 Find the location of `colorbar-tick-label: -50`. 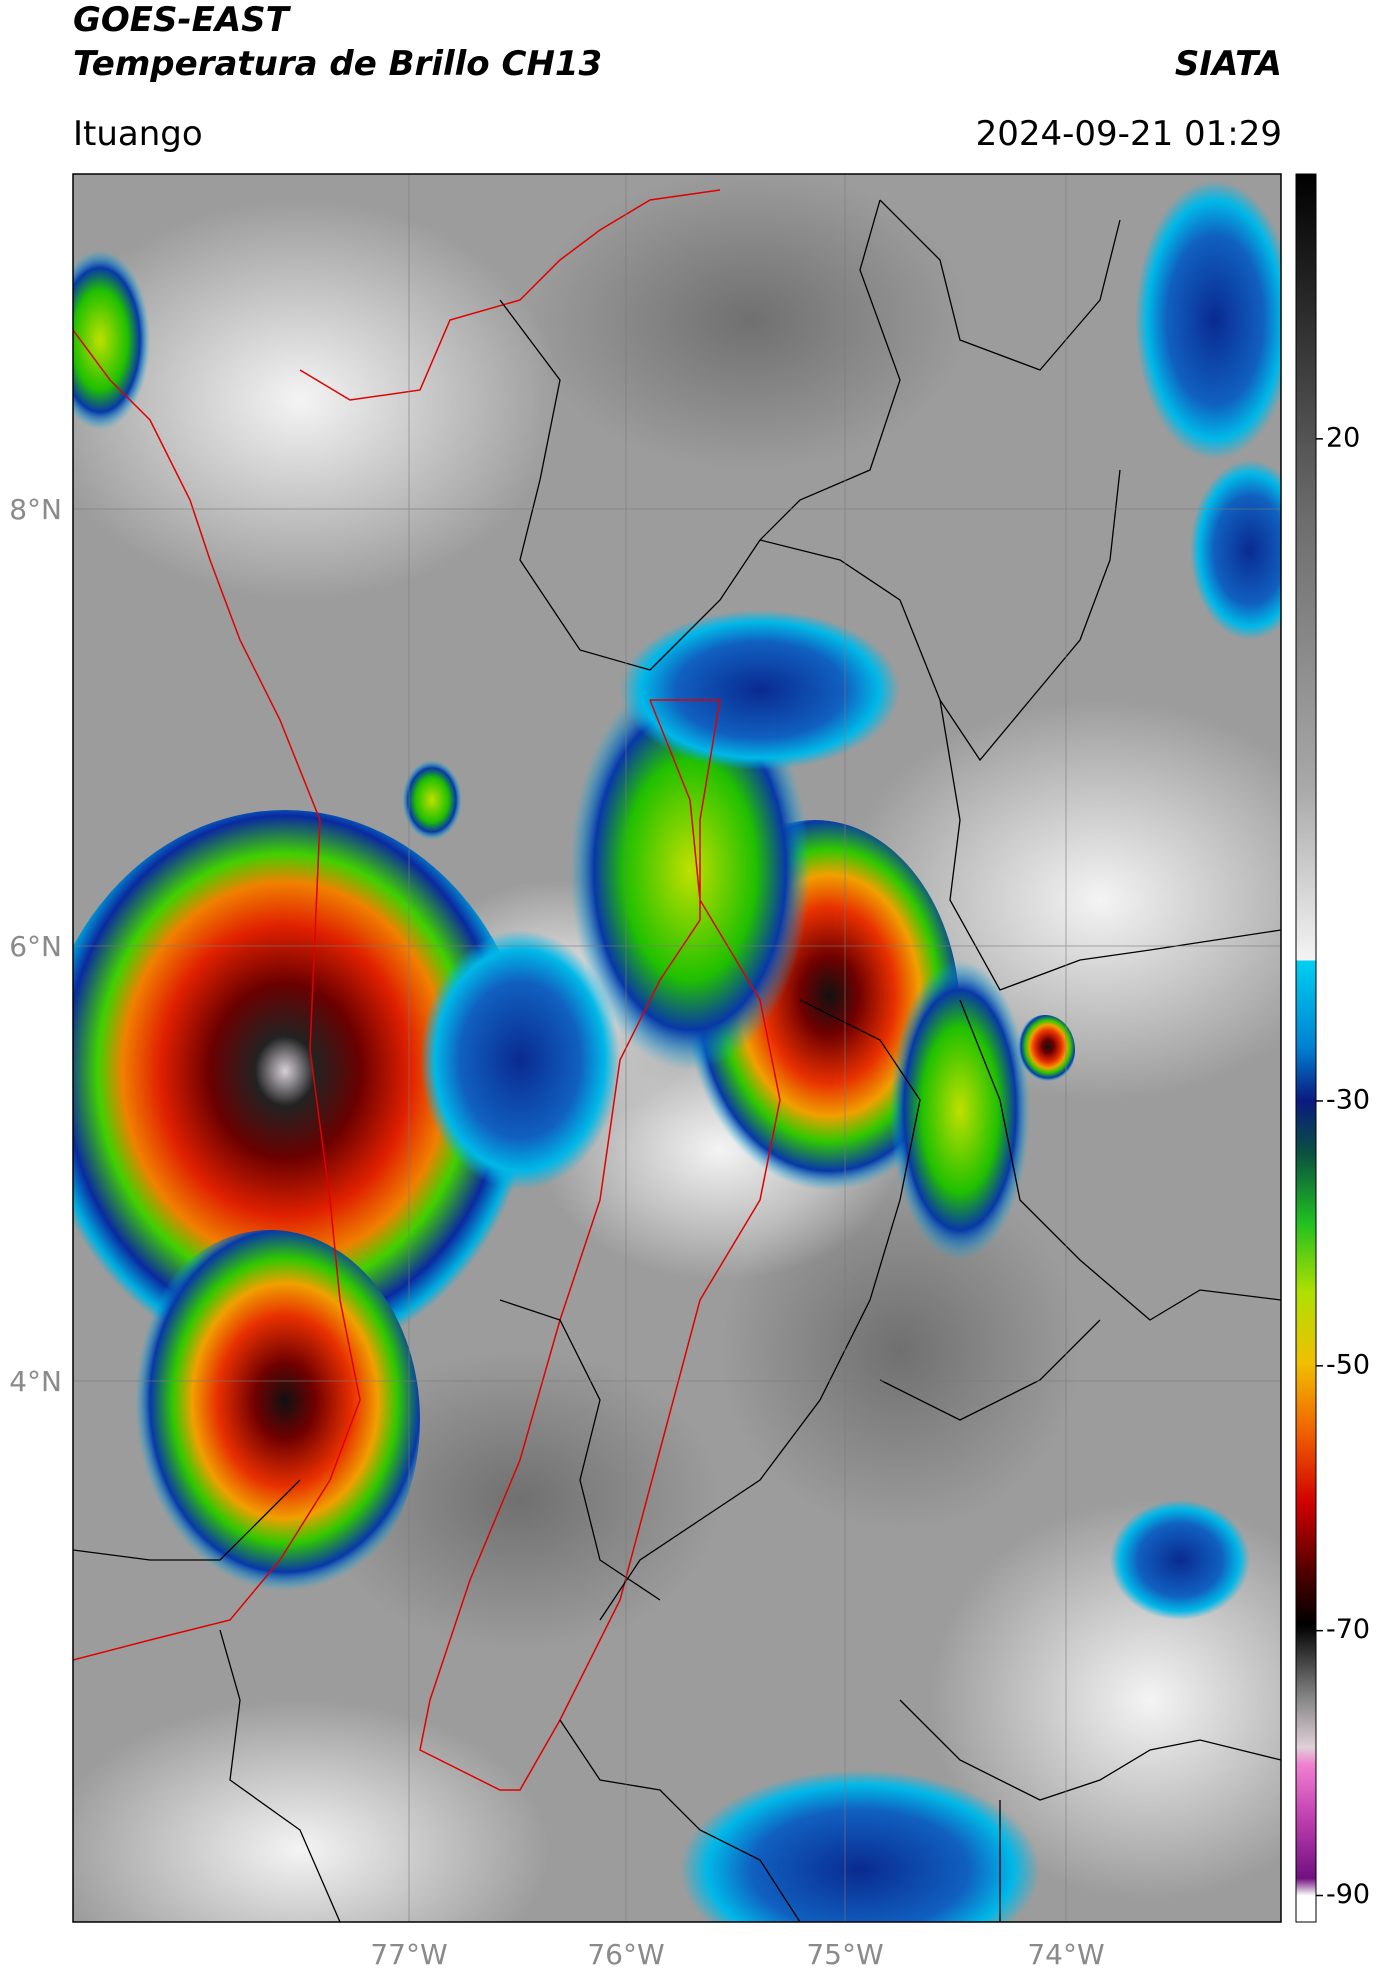

colorbar-tick-label: -50 is located at coordinates (1348, 1364).